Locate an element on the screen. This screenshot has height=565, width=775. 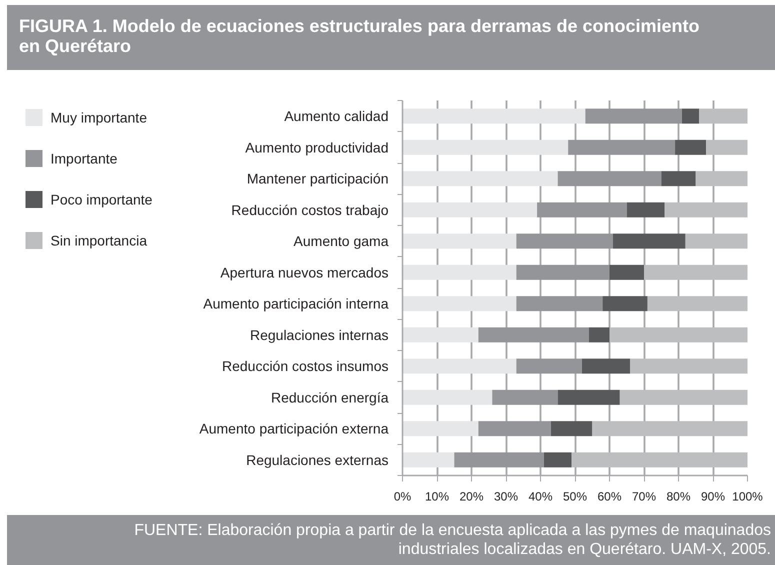
x-tick-label: 20% is located at coordinates (471, 497).